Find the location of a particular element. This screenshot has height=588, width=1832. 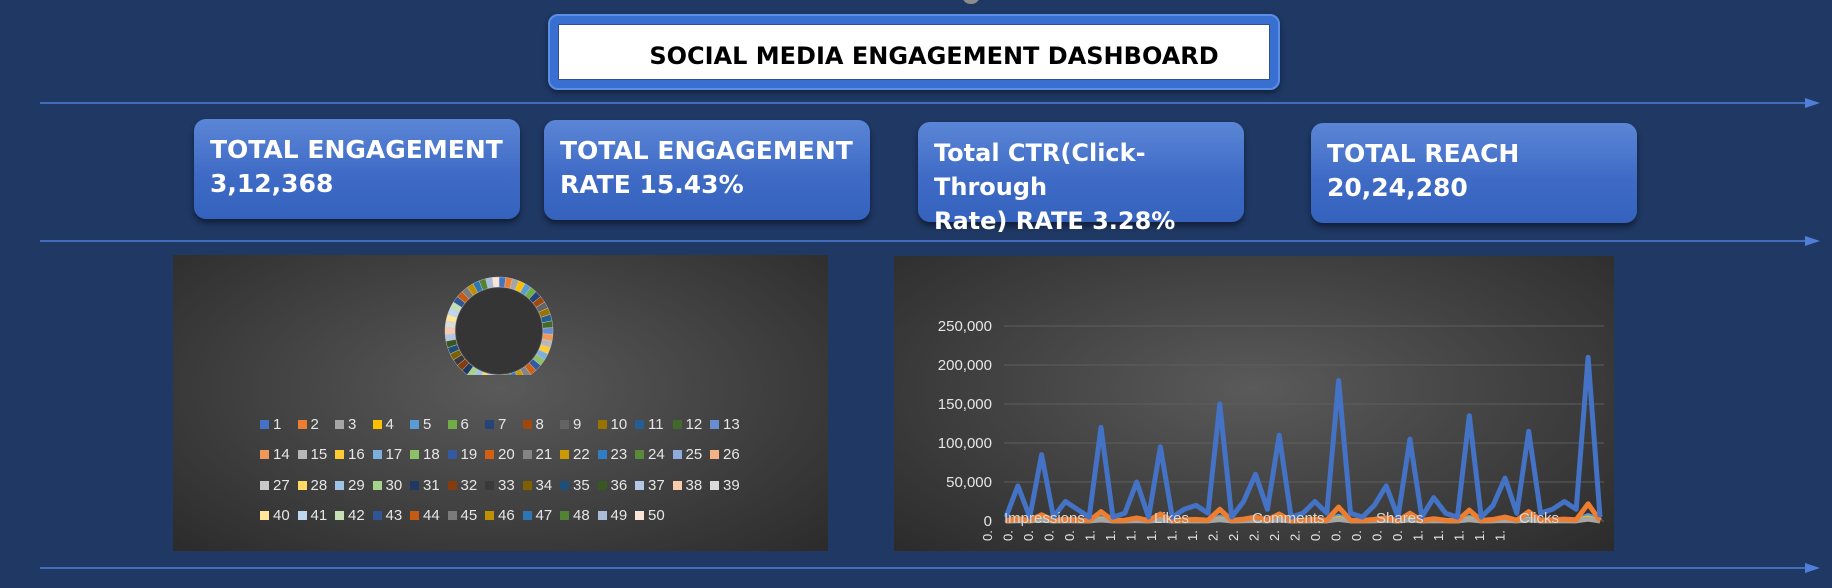

donut-legend-item: 42 is located at coordinates (350, 515).